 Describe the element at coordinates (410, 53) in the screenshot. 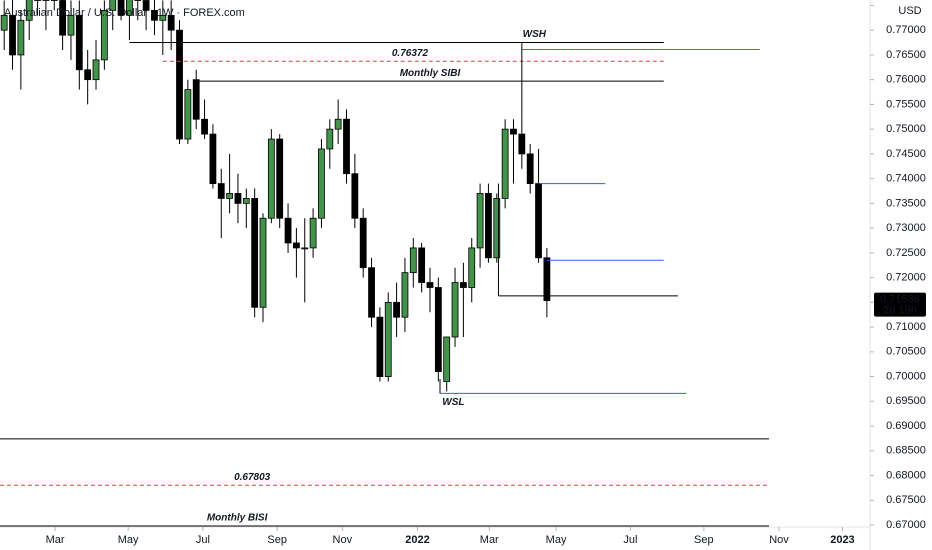

I see `level-label: 0.76372` at that location.